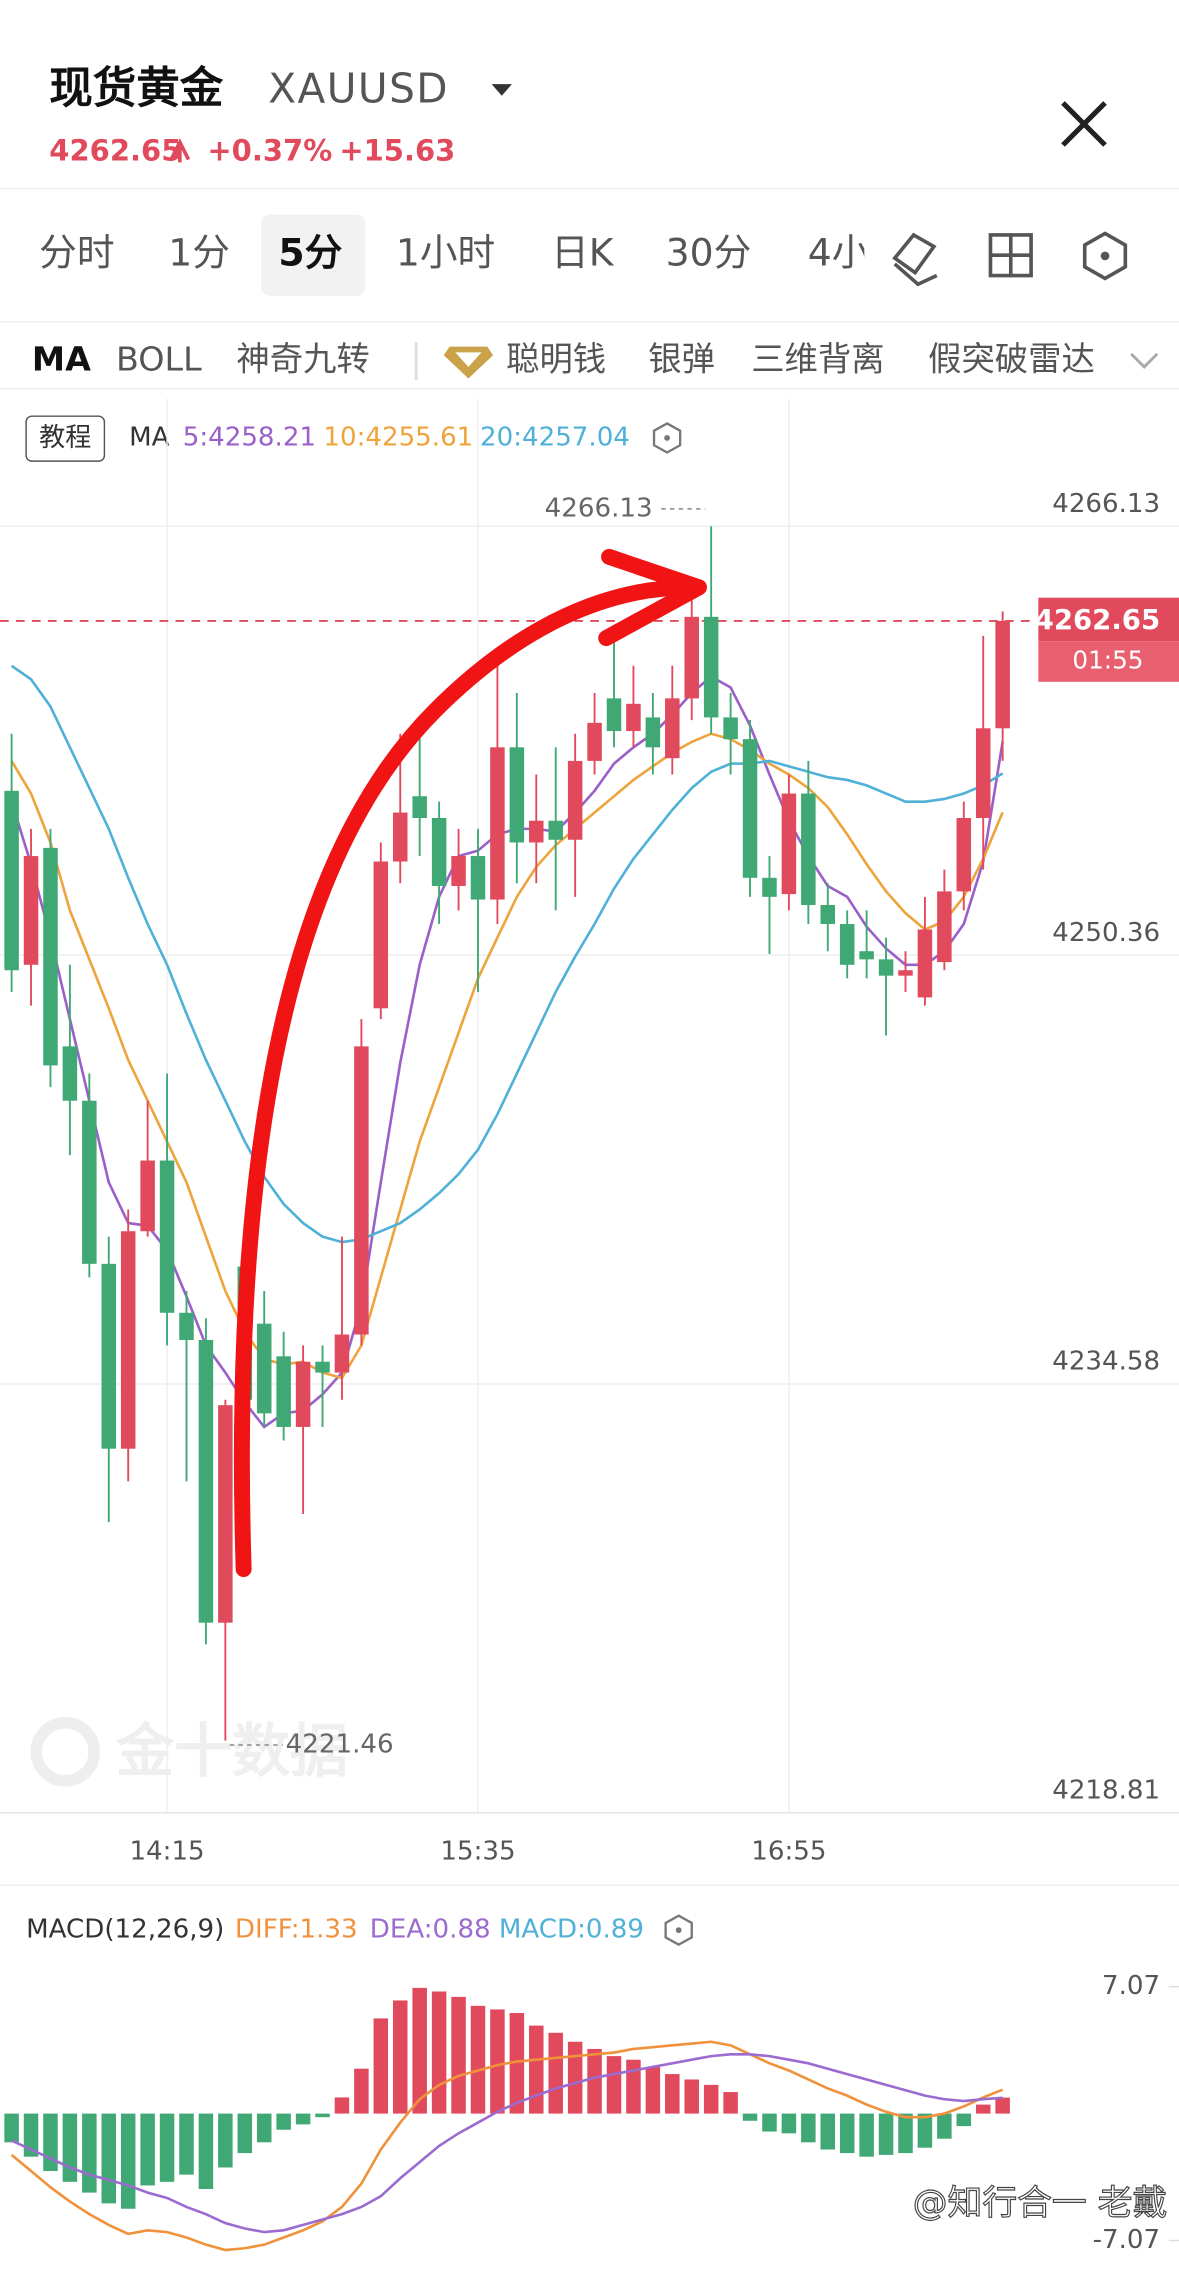  Describe the element at coordinates (709, 253) in the screenshot. I see `tab: 30分` at that location.